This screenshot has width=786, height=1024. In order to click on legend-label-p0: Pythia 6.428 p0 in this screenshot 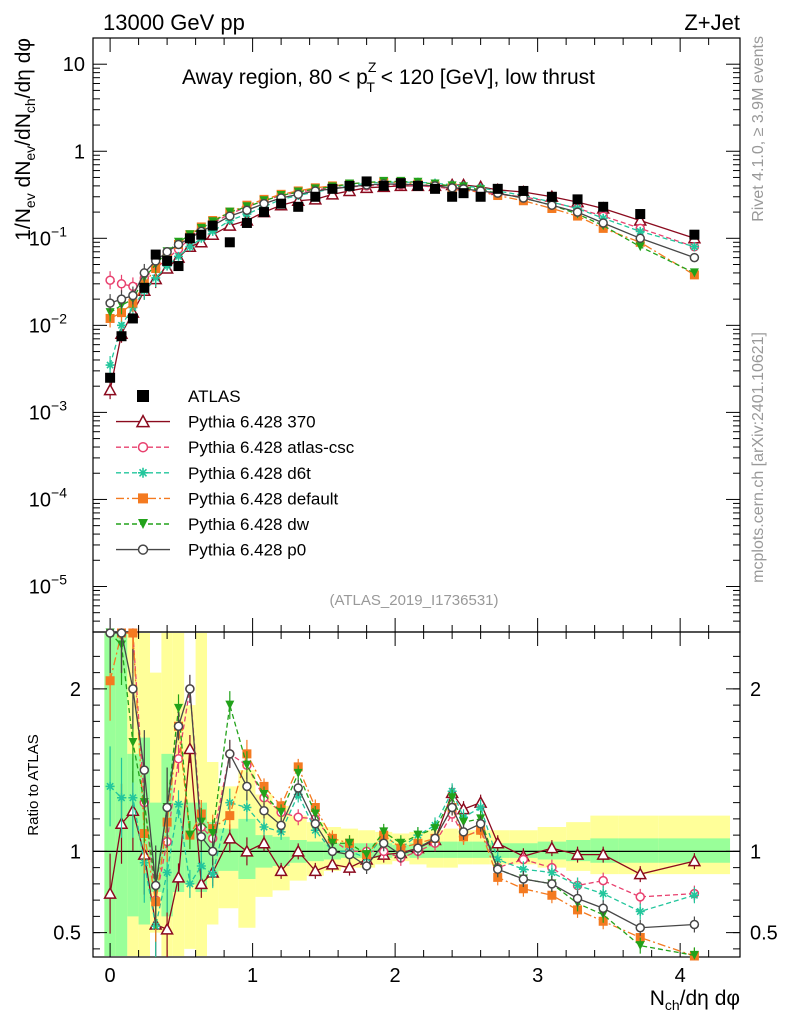, I will do `click(247, 550)`.